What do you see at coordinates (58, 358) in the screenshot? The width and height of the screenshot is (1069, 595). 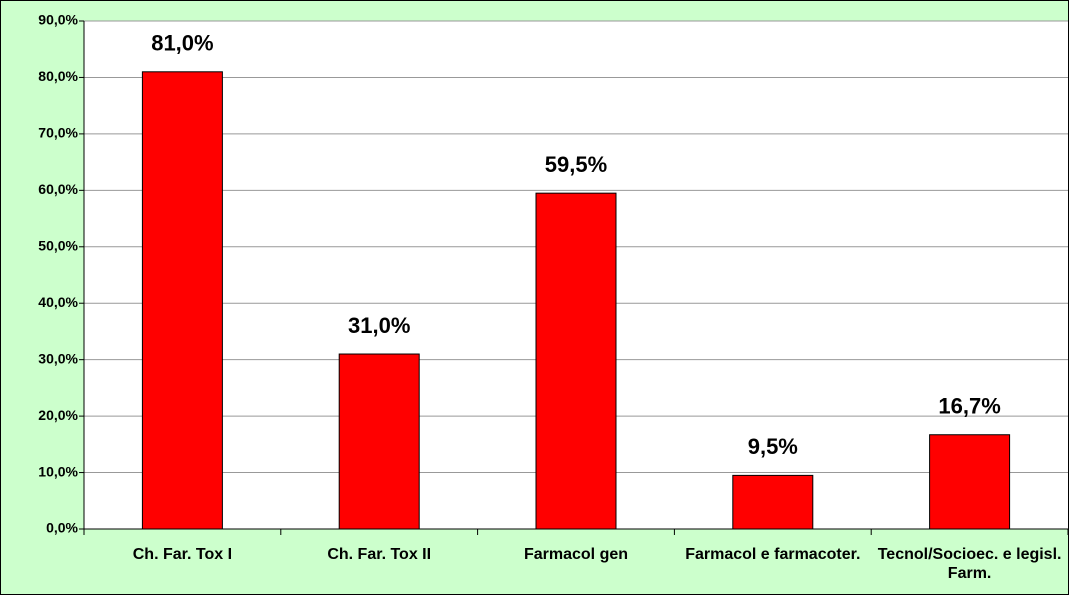 I see `y-tick-label: 30,0%` at bounding box center [58, 358].